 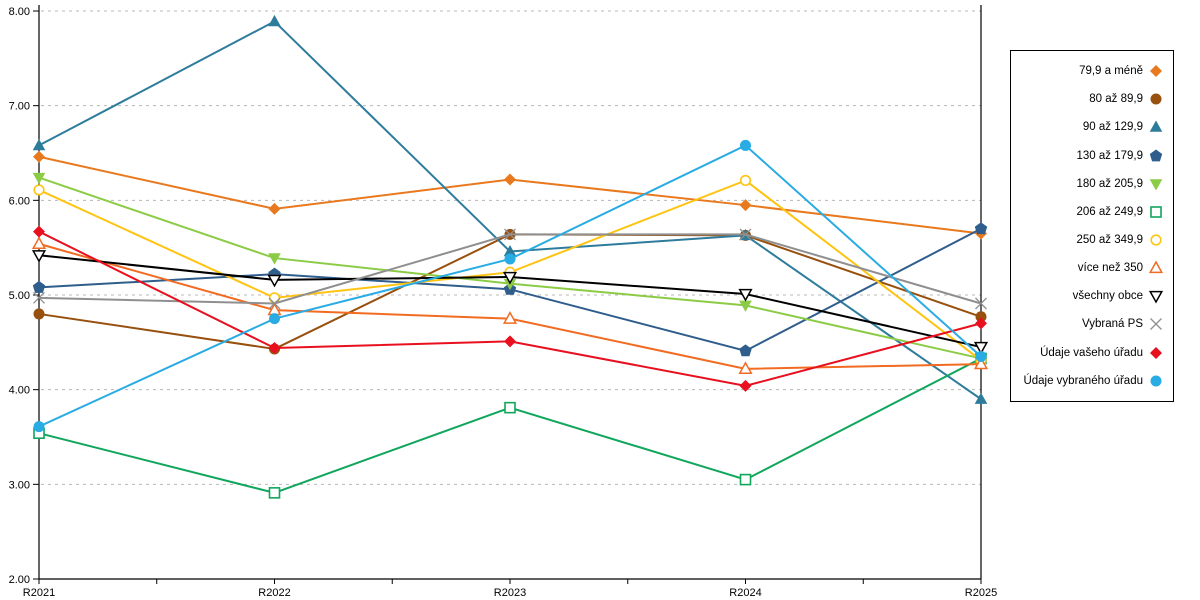 What do you see at coordinates (1109, 240) in the screenshot?
I see `legend-label: 250 až 349,9` at bounding box center [1109, 240].